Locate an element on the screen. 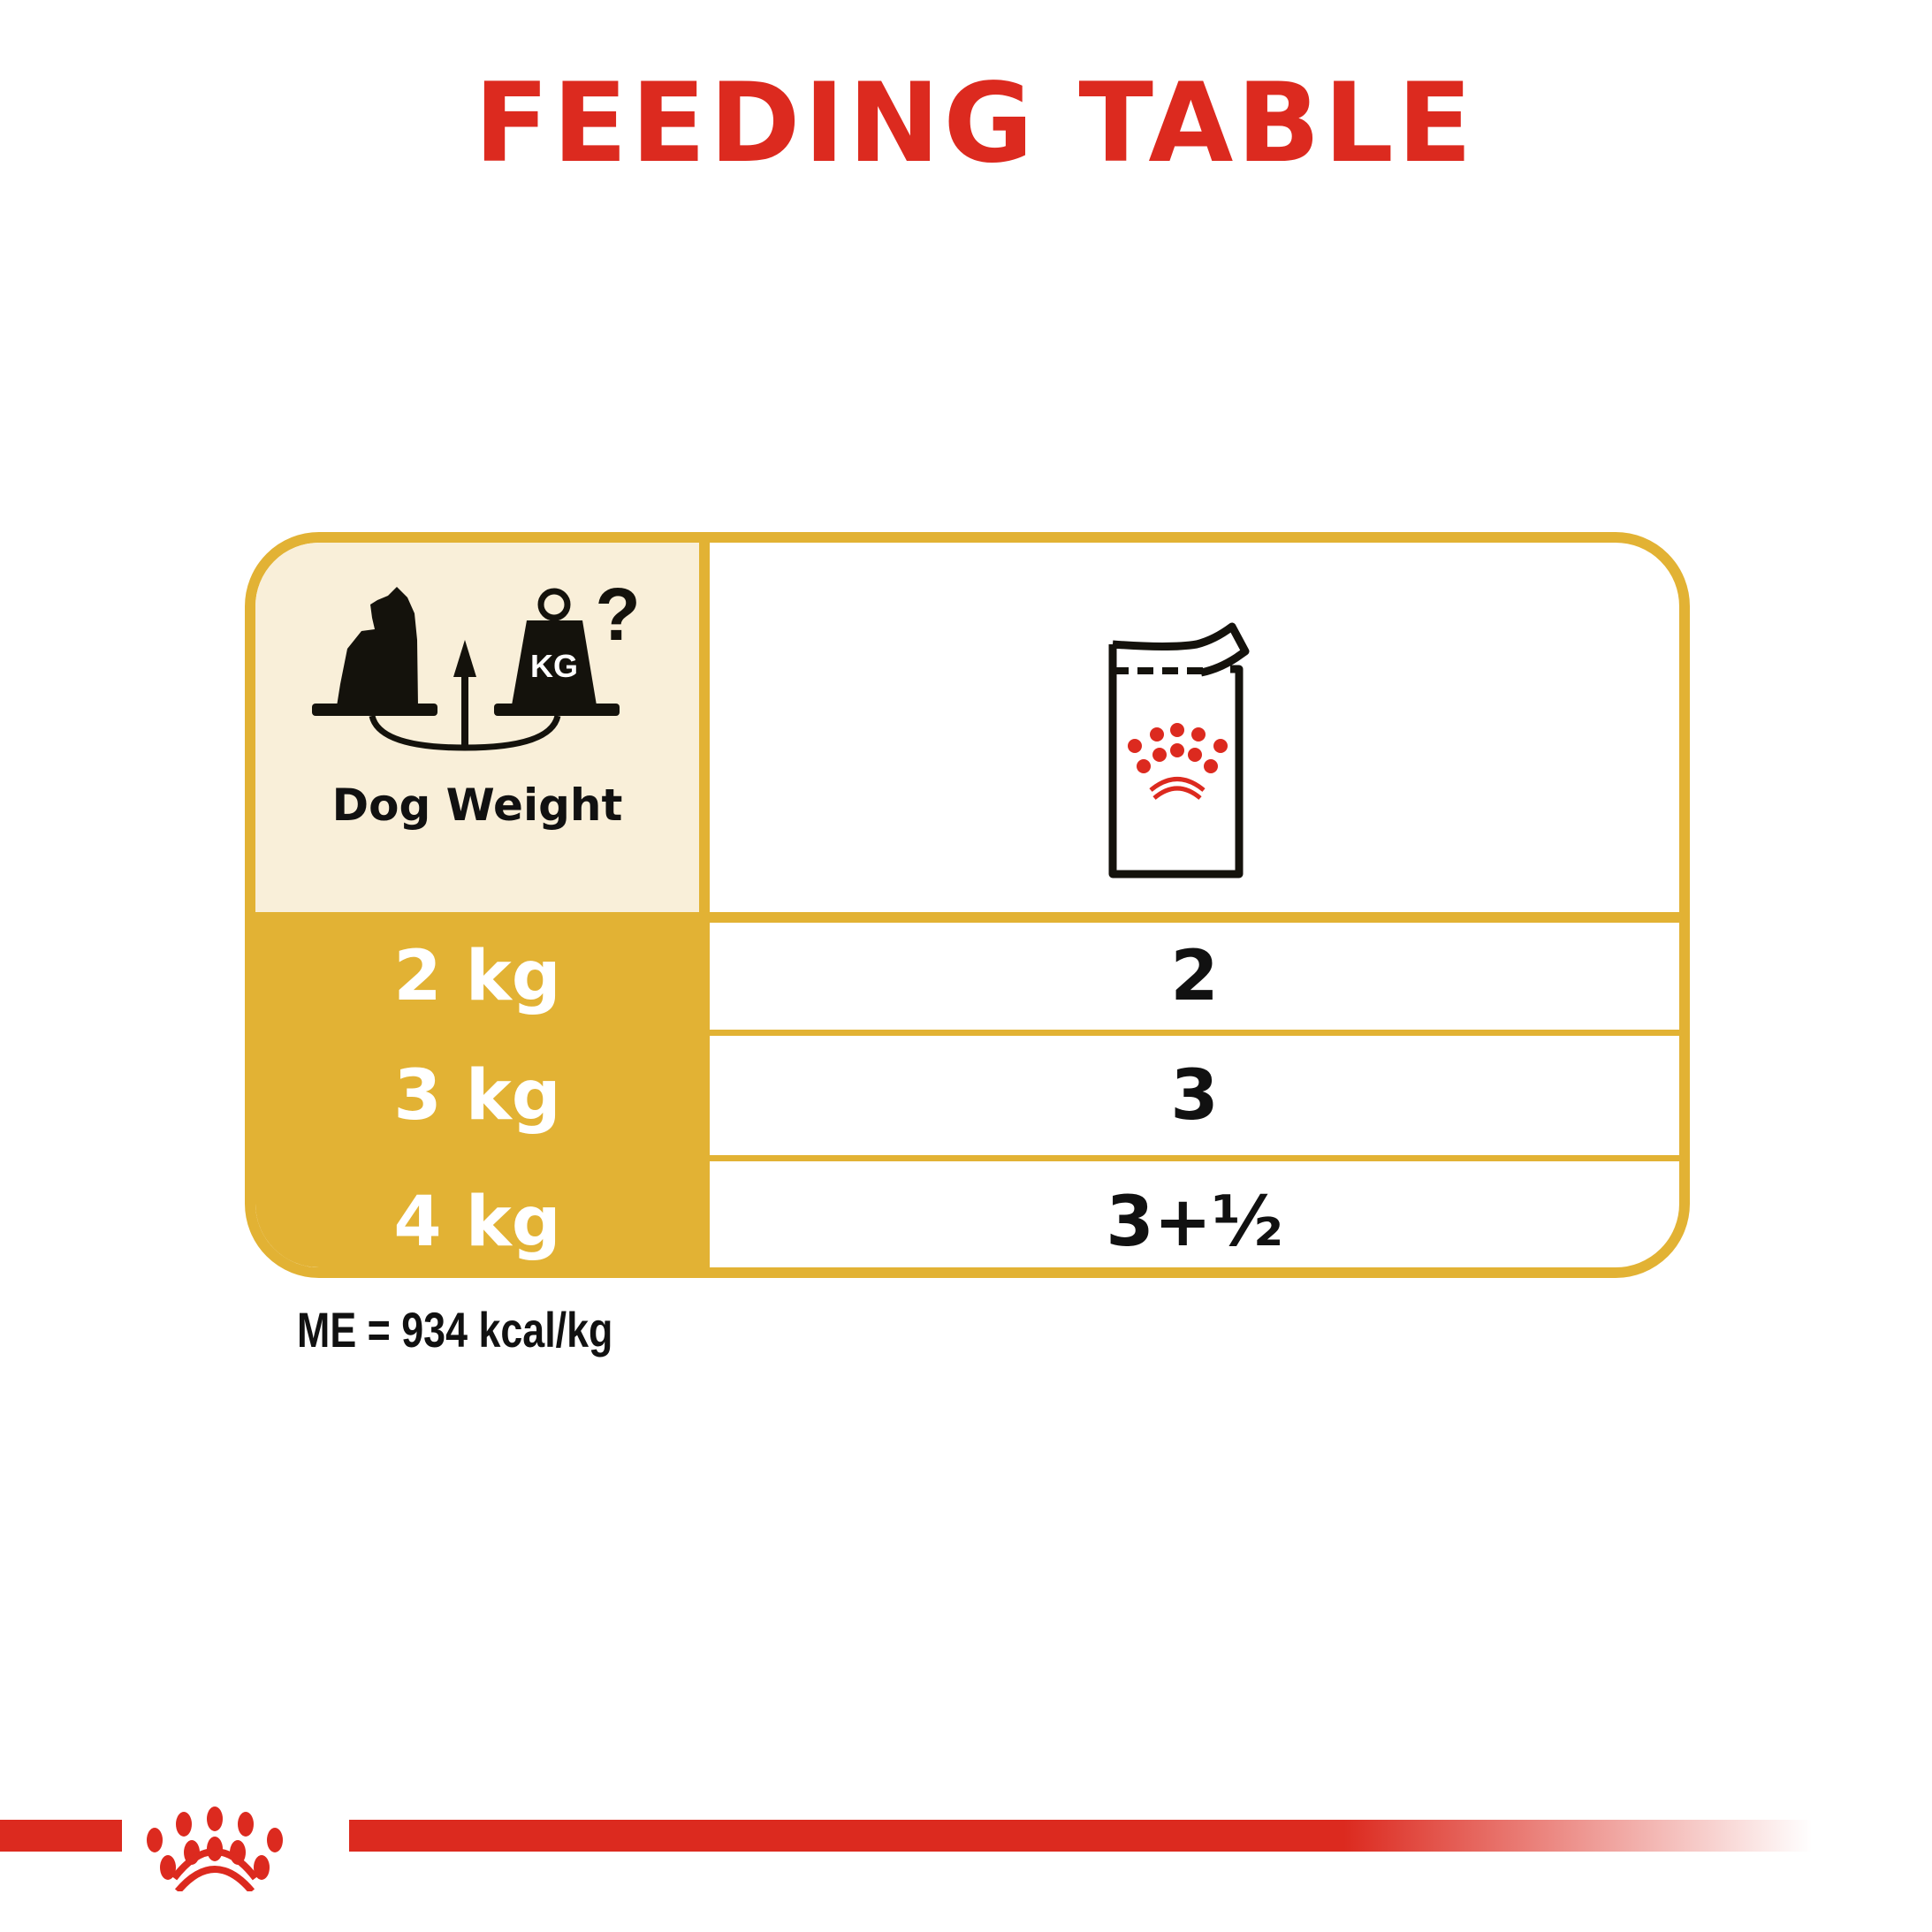 This screenshot has width=1932, height=1932. pouch-cell: 3 is located at coordinates (1195, 1096).